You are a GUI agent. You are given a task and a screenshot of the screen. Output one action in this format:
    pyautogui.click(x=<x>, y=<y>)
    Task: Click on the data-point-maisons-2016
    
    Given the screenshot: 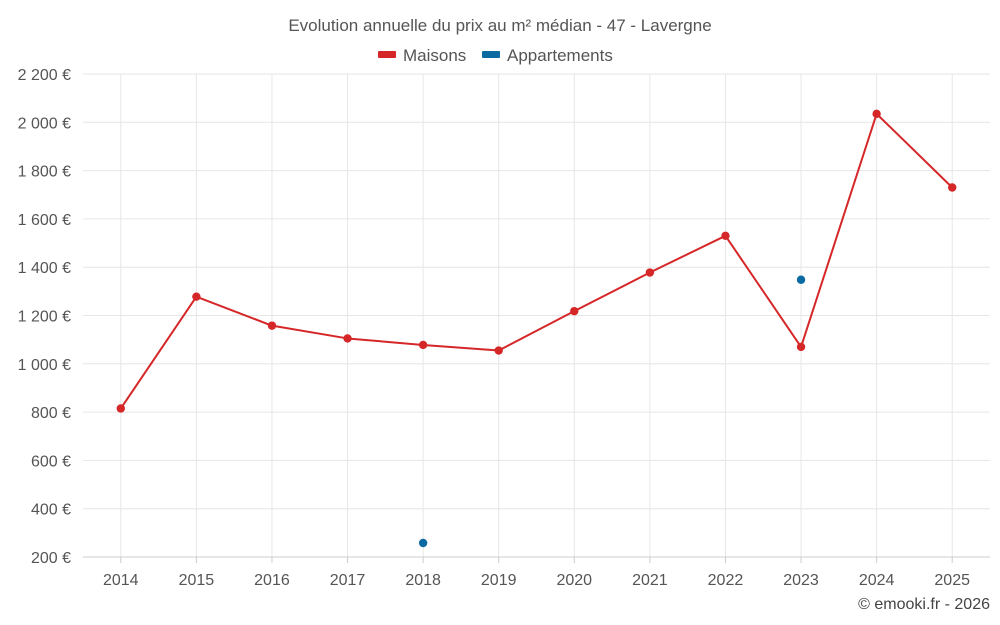 What is the action you would take?
    pyautogui.click(x=272, y=325)
    